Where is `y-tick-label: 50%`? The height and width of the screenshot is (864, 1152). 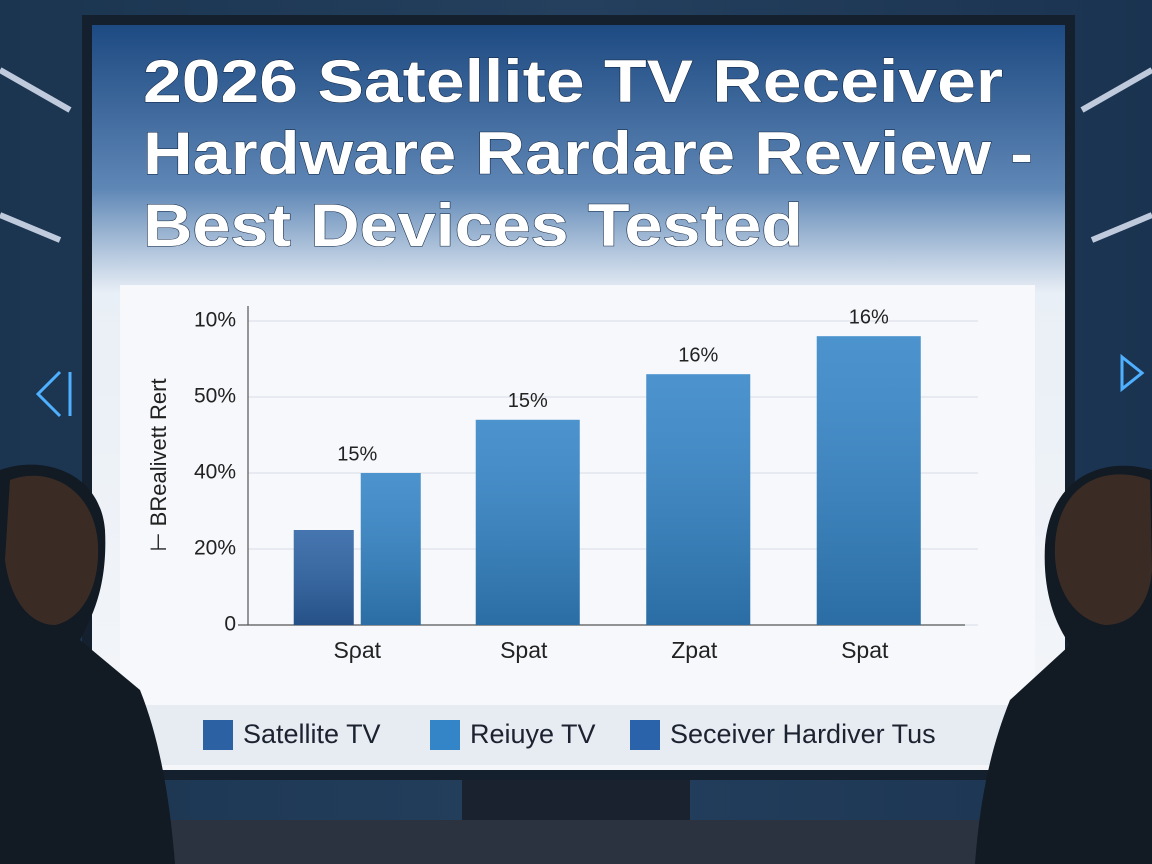 y-tick-label: 50% is located at coordinates (215, 396).